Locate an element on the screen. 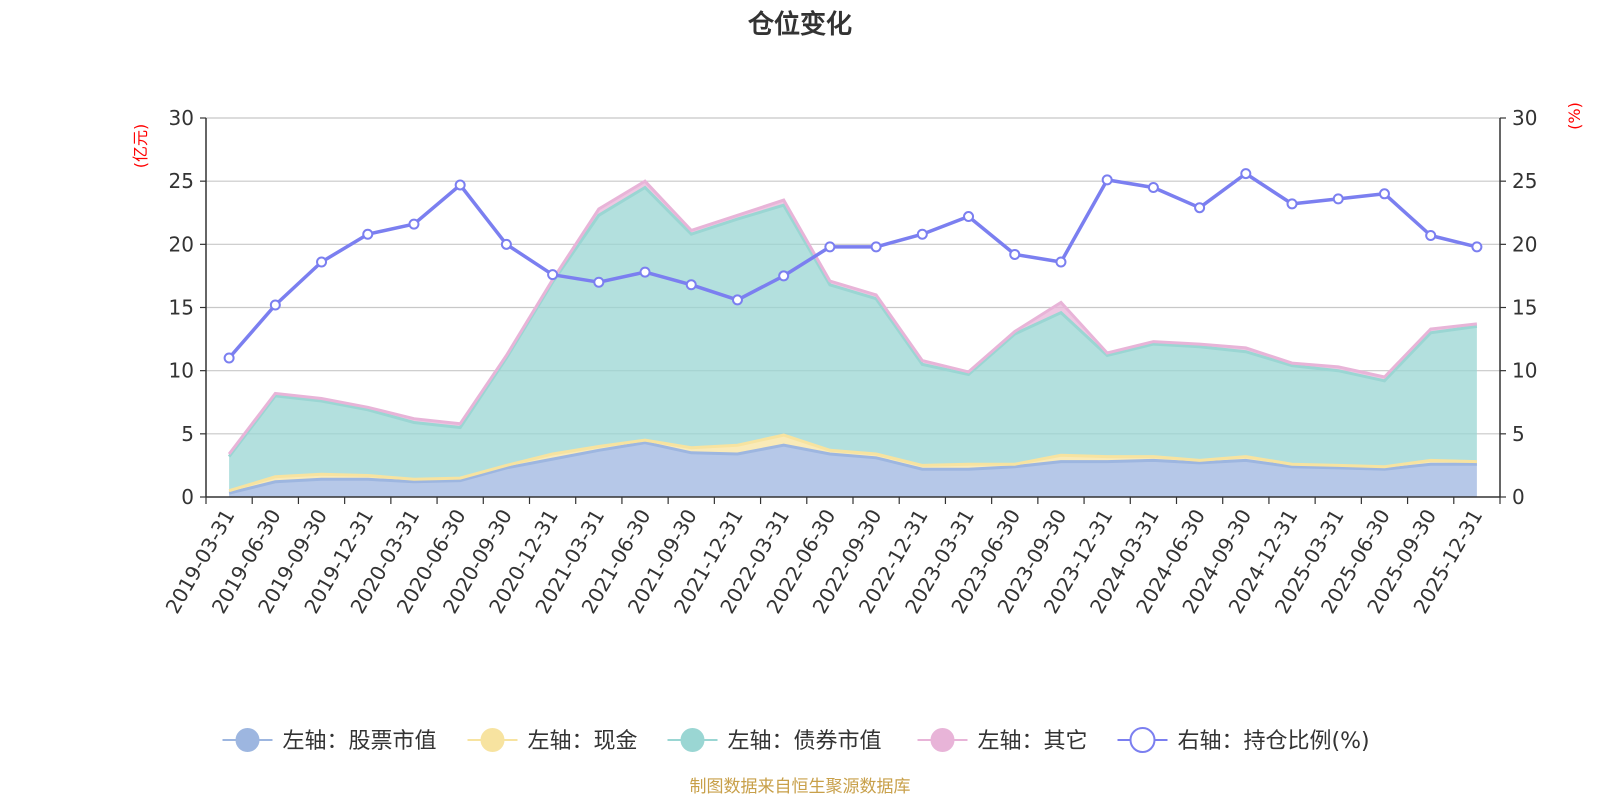 The image size is (1600, 800). right-tick-label: 0 is located at coordinates (1518, 497).